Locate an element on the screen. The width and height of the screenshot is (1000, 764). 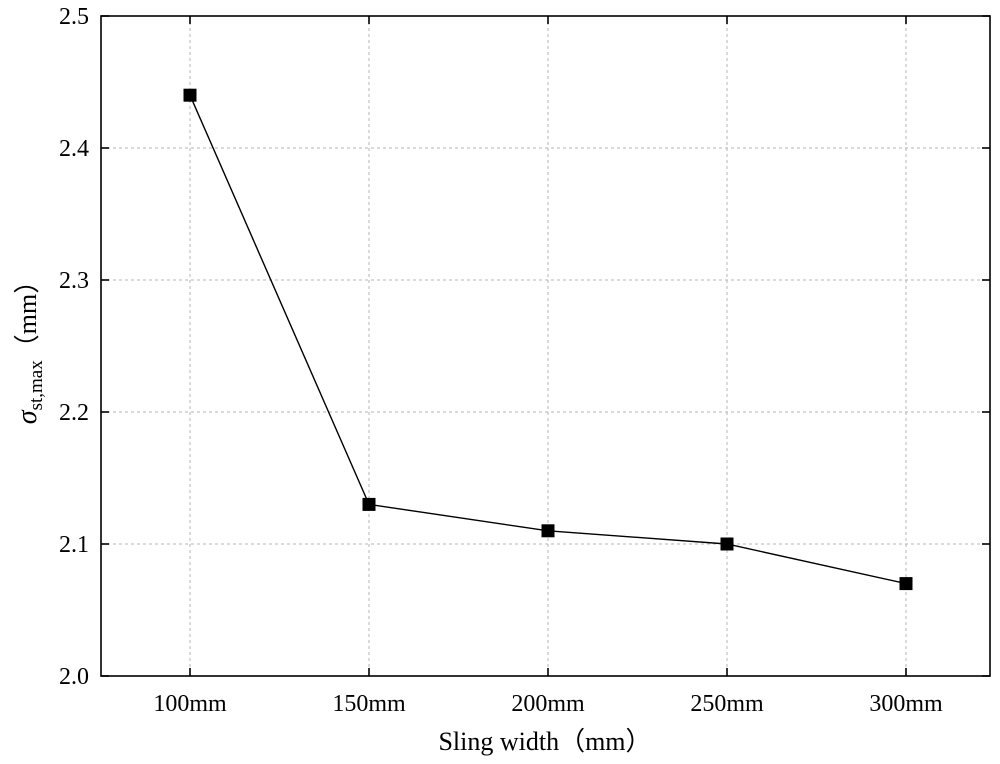
y-axis-title-unit: （mm） is located at coordinates (27, 314).